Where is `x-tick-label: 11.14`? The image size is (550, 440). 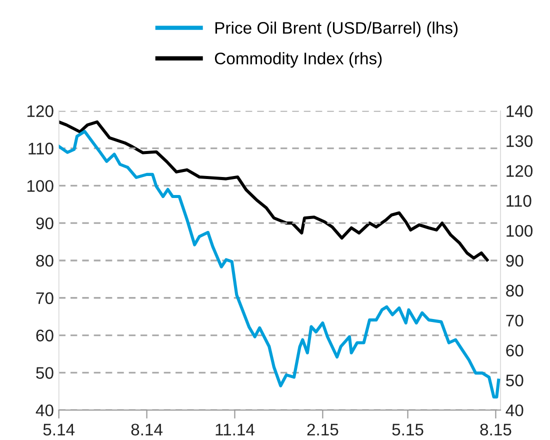
x-tick-label: 11.14 is located at coordinates (235, 430).